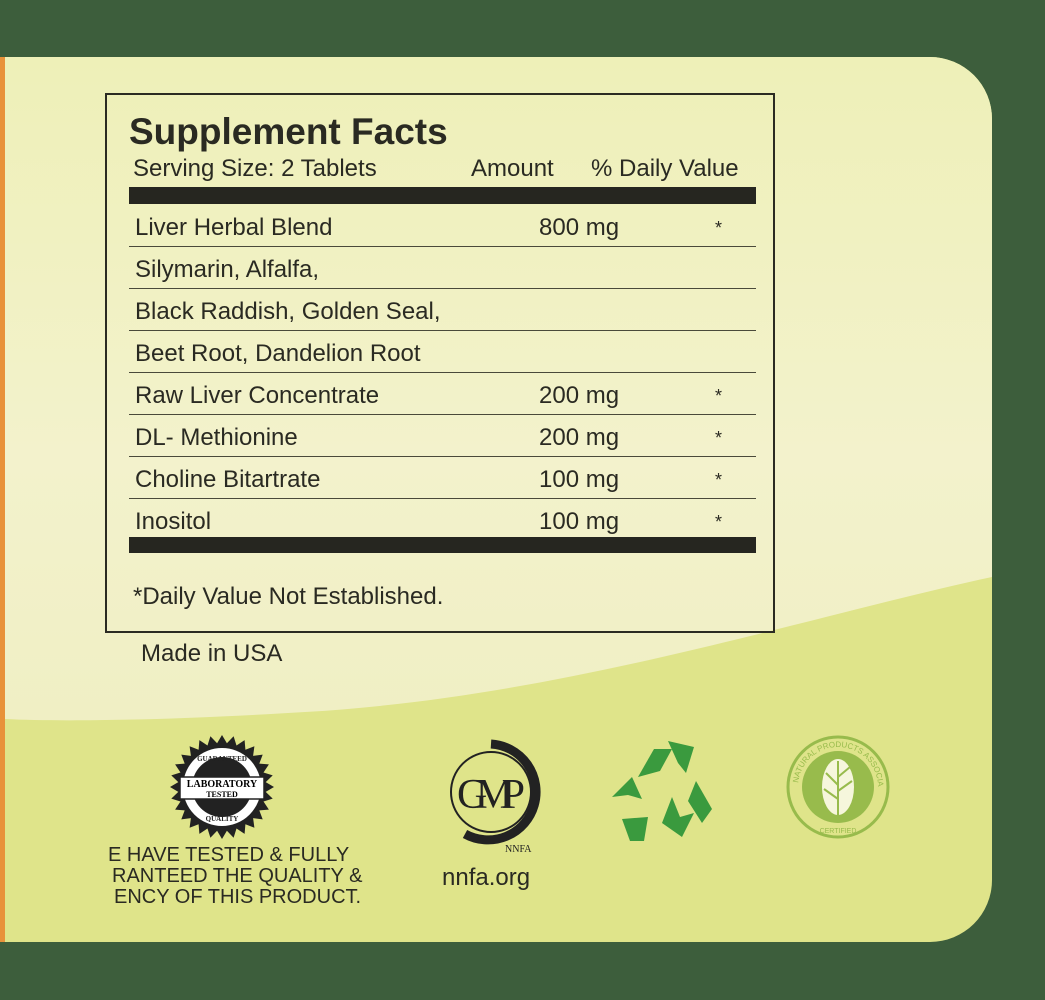 This screenshot has height=1000, width=1045. Describe the element at coordinates (234, 227) in the screenshot. I see `ingredient-name: Liver Herbal Blend` at that location.